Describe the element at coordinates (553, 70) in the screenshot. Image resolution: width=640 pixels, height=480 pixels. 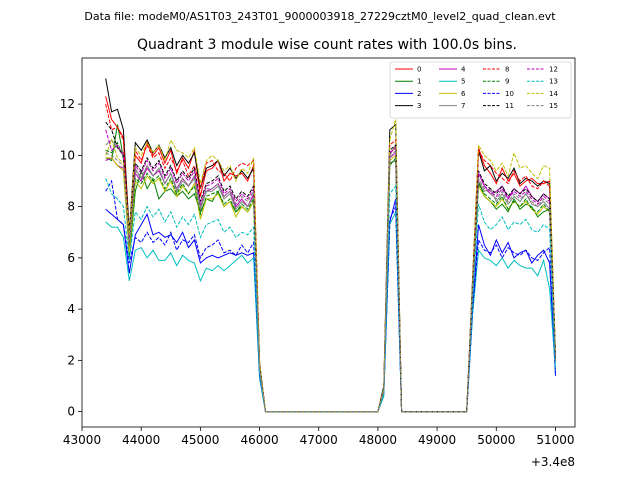
I see `legend-label: 12` at that location.